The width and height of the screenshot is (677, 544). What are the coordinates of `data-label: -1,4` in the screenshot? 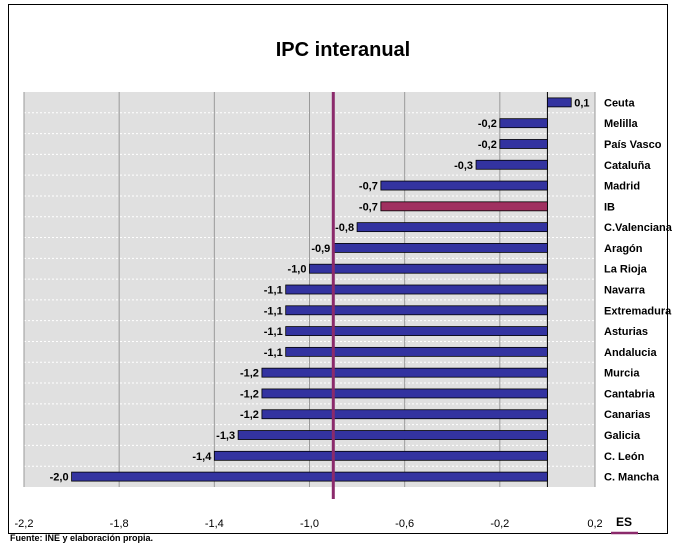 It's located at (202, 457).